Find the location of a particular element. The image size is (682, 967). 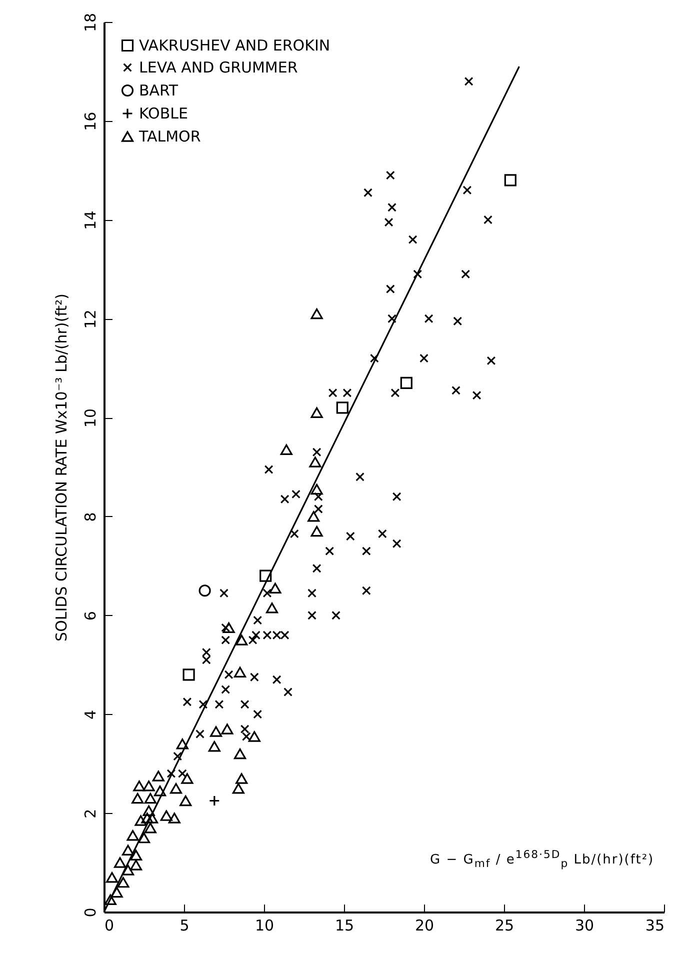

legend-label: LEVA AND GRUMMER is located at coordinates (218, 67).